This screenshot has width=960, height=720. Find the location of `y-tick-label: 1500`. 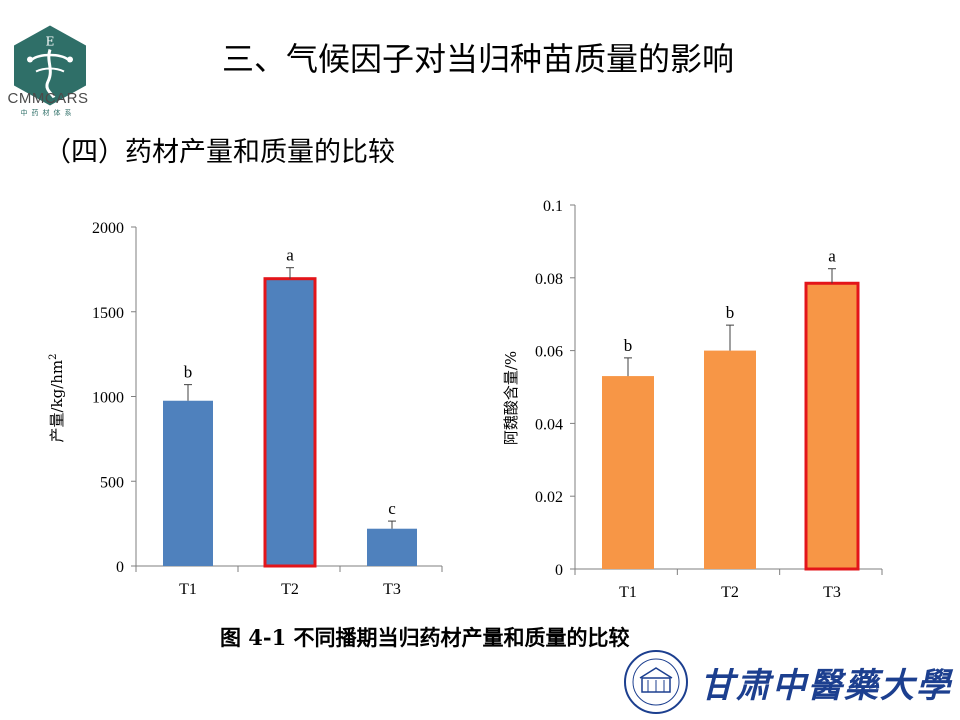

y-tick-label: 1500 is located at coordinates (108, 313).